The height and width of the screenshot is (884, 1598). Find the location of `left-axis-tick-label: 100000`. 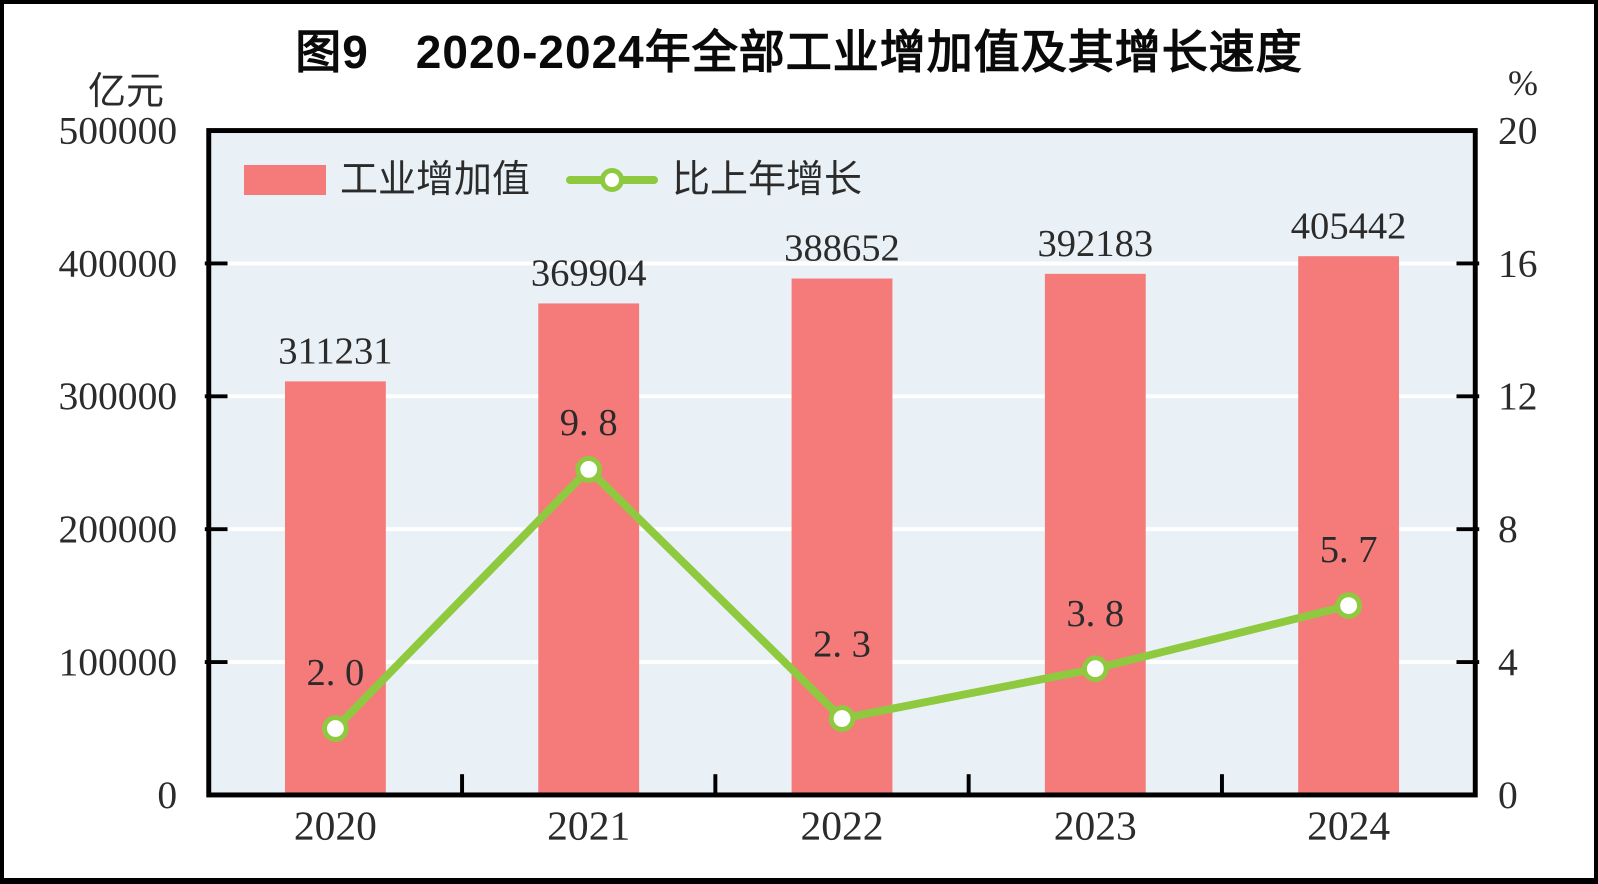

left-axis-tick-label: 100000 is located at coordinates (118, 662).